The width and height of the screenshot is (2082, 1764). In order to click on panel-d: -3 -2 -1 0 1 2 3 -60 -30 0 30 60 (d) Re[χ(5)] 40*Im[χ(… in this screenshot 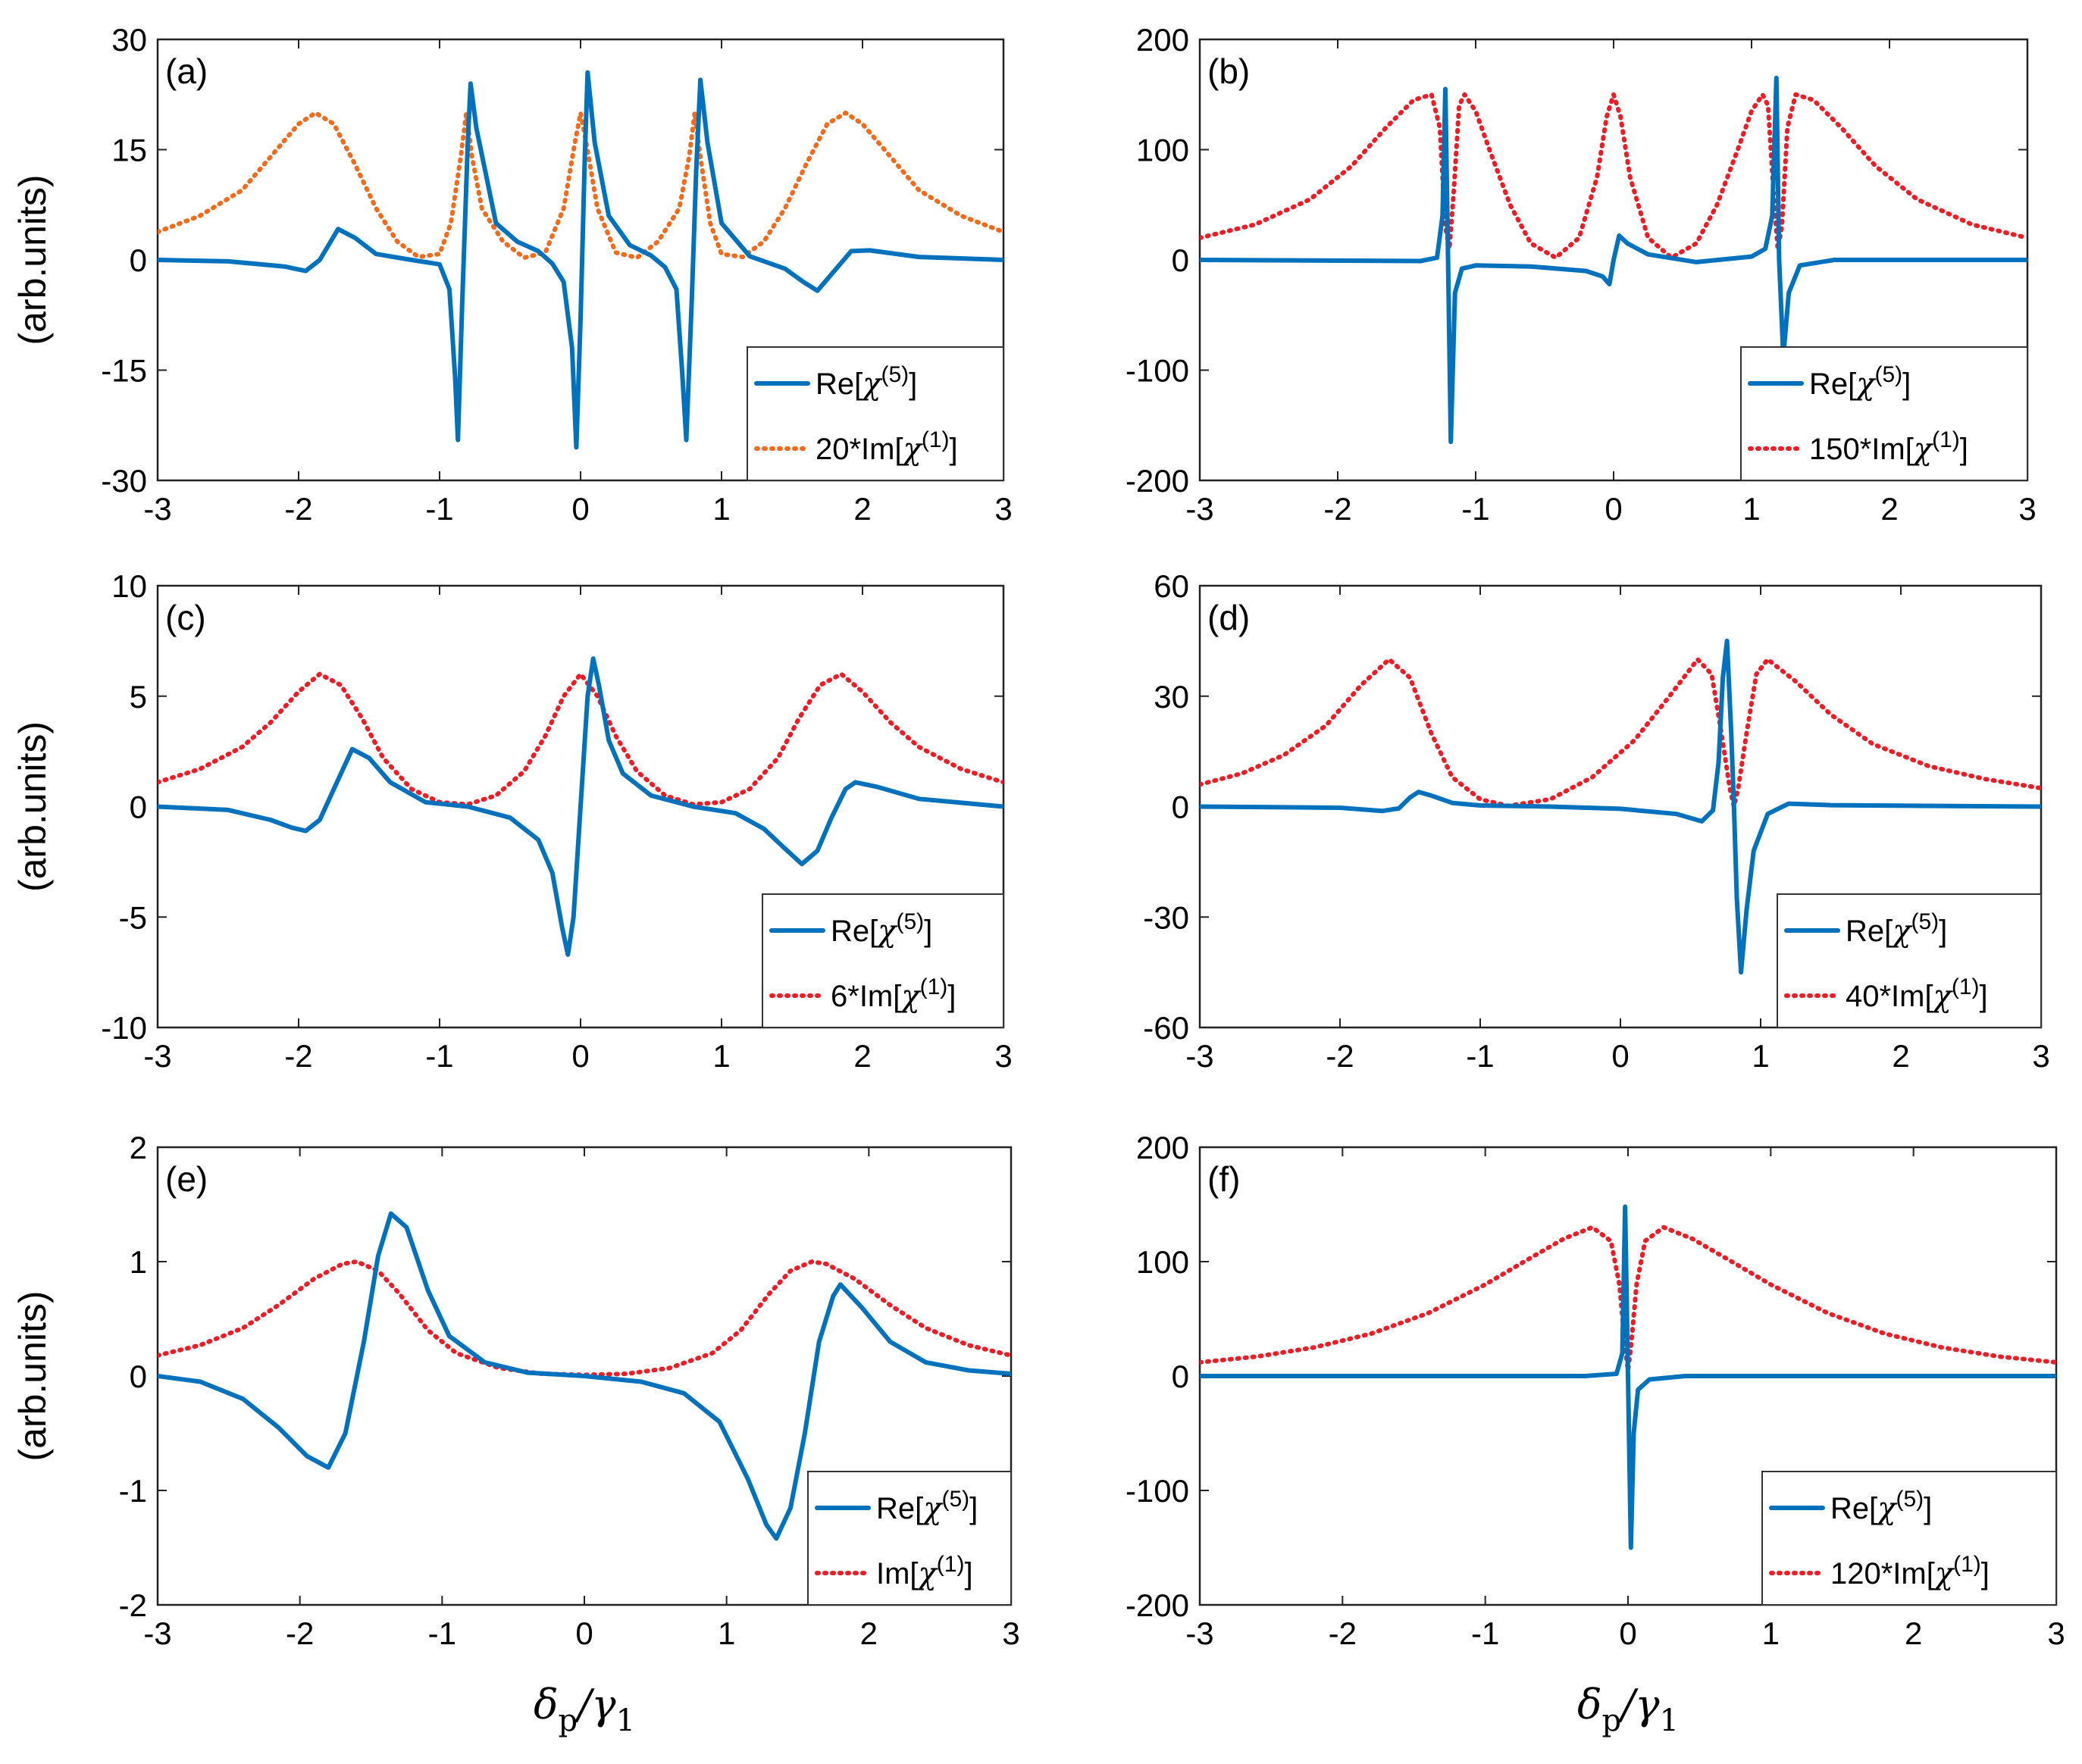, I will do `click(1596, 821)`.